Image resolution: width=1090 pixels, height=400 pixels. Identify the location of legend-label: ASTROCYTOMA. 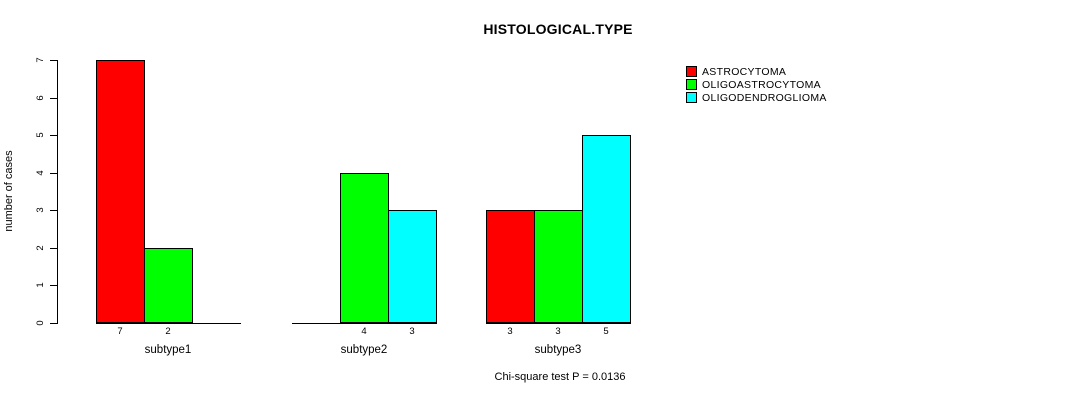
(744, 71).